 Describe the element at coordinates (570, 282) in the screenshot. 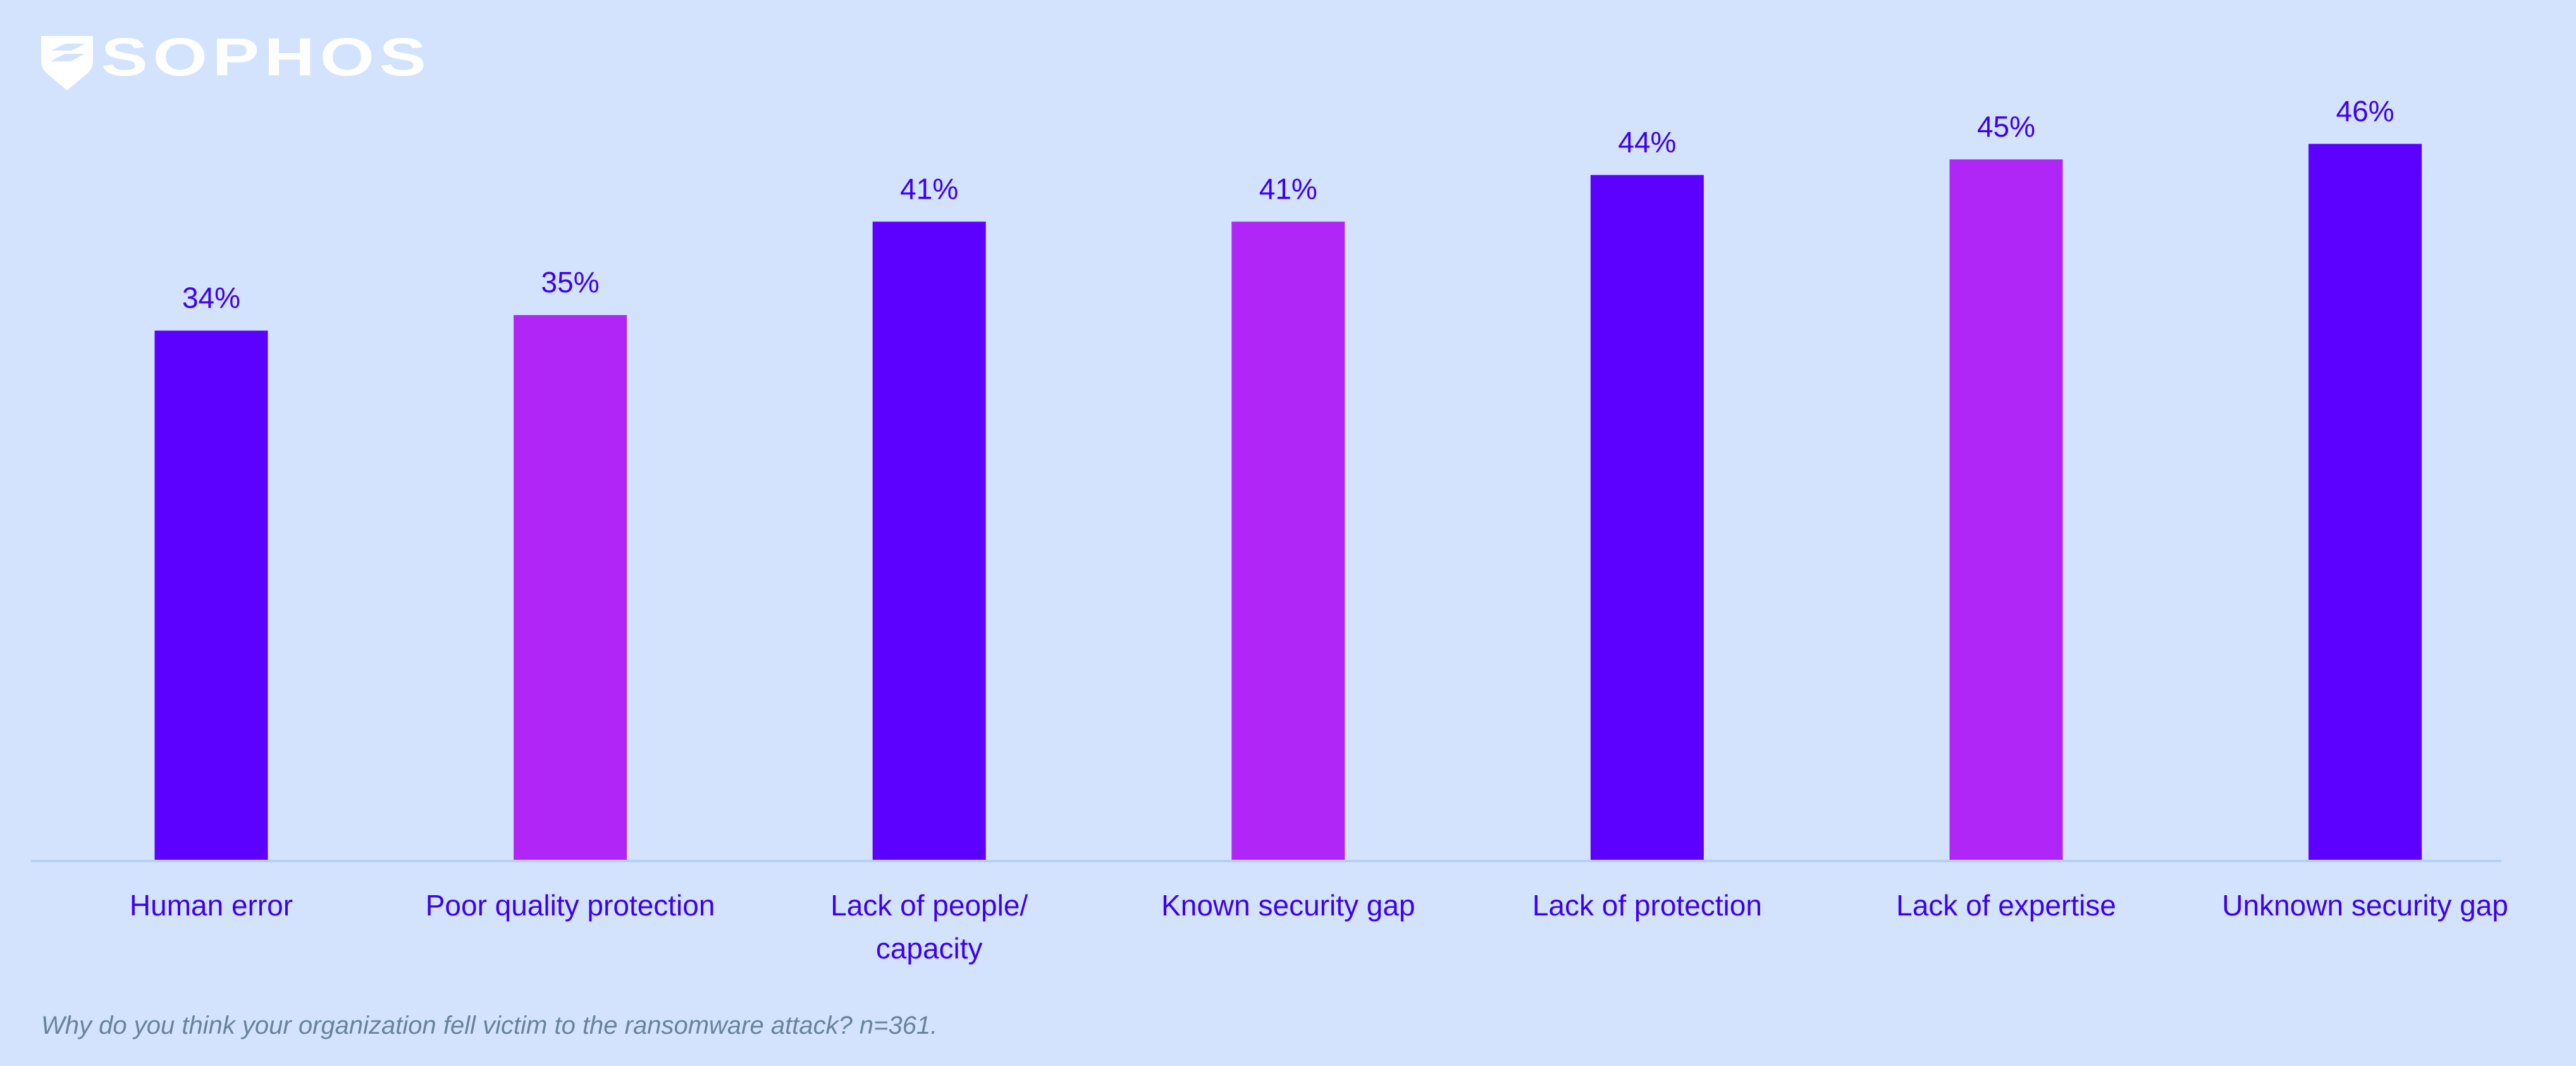

I see `data-label: 35%` at that location.